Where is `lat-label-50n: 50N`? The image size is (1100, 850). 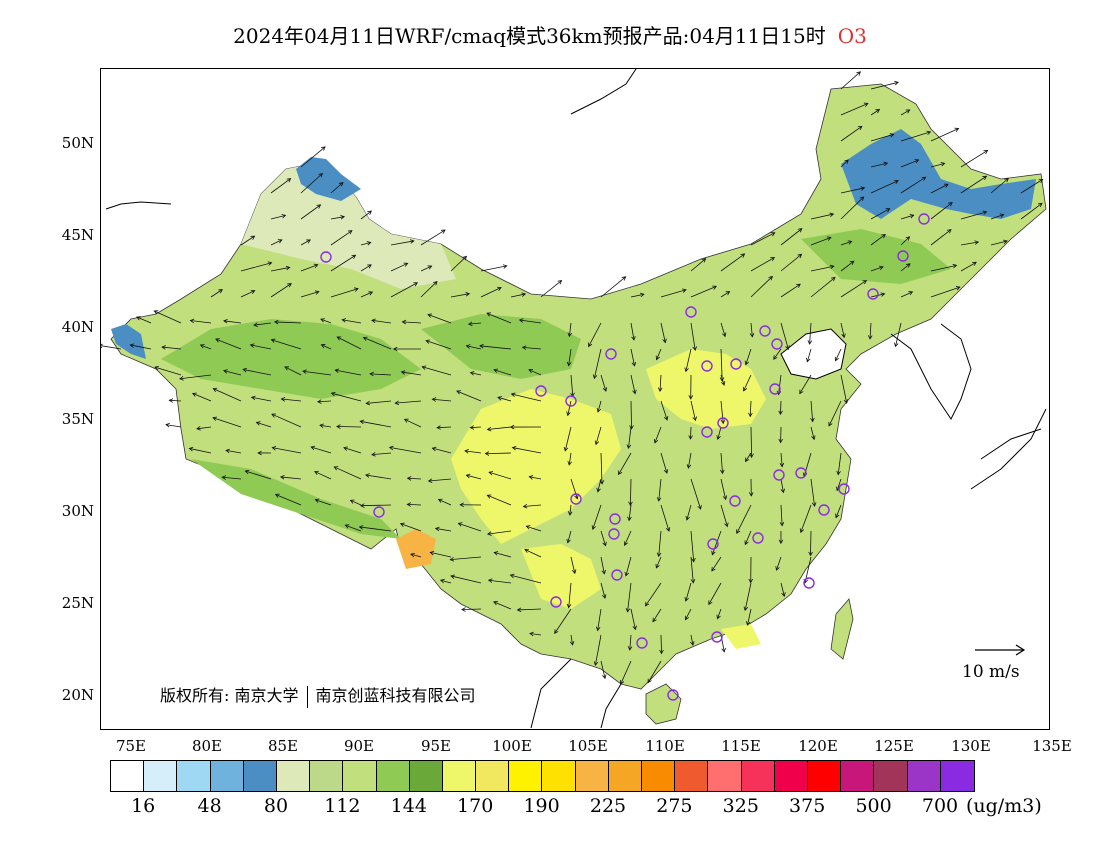
lat-label-50n: 50N is located at coordinates (77, 143).